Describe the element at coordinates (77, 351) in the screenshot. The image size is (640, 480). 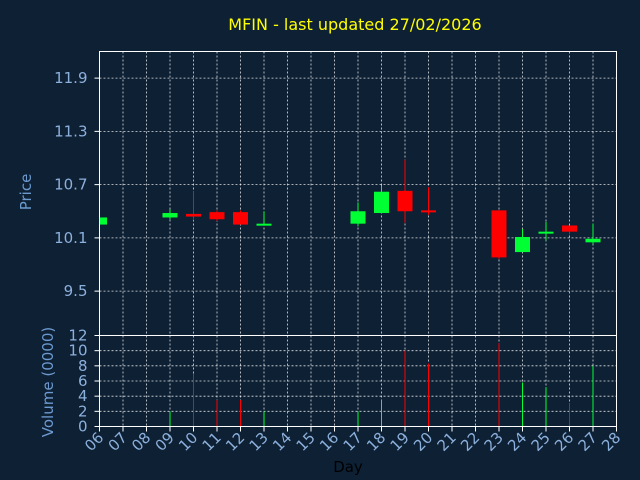
I see `volume-y-tick-label: 10` at that location.